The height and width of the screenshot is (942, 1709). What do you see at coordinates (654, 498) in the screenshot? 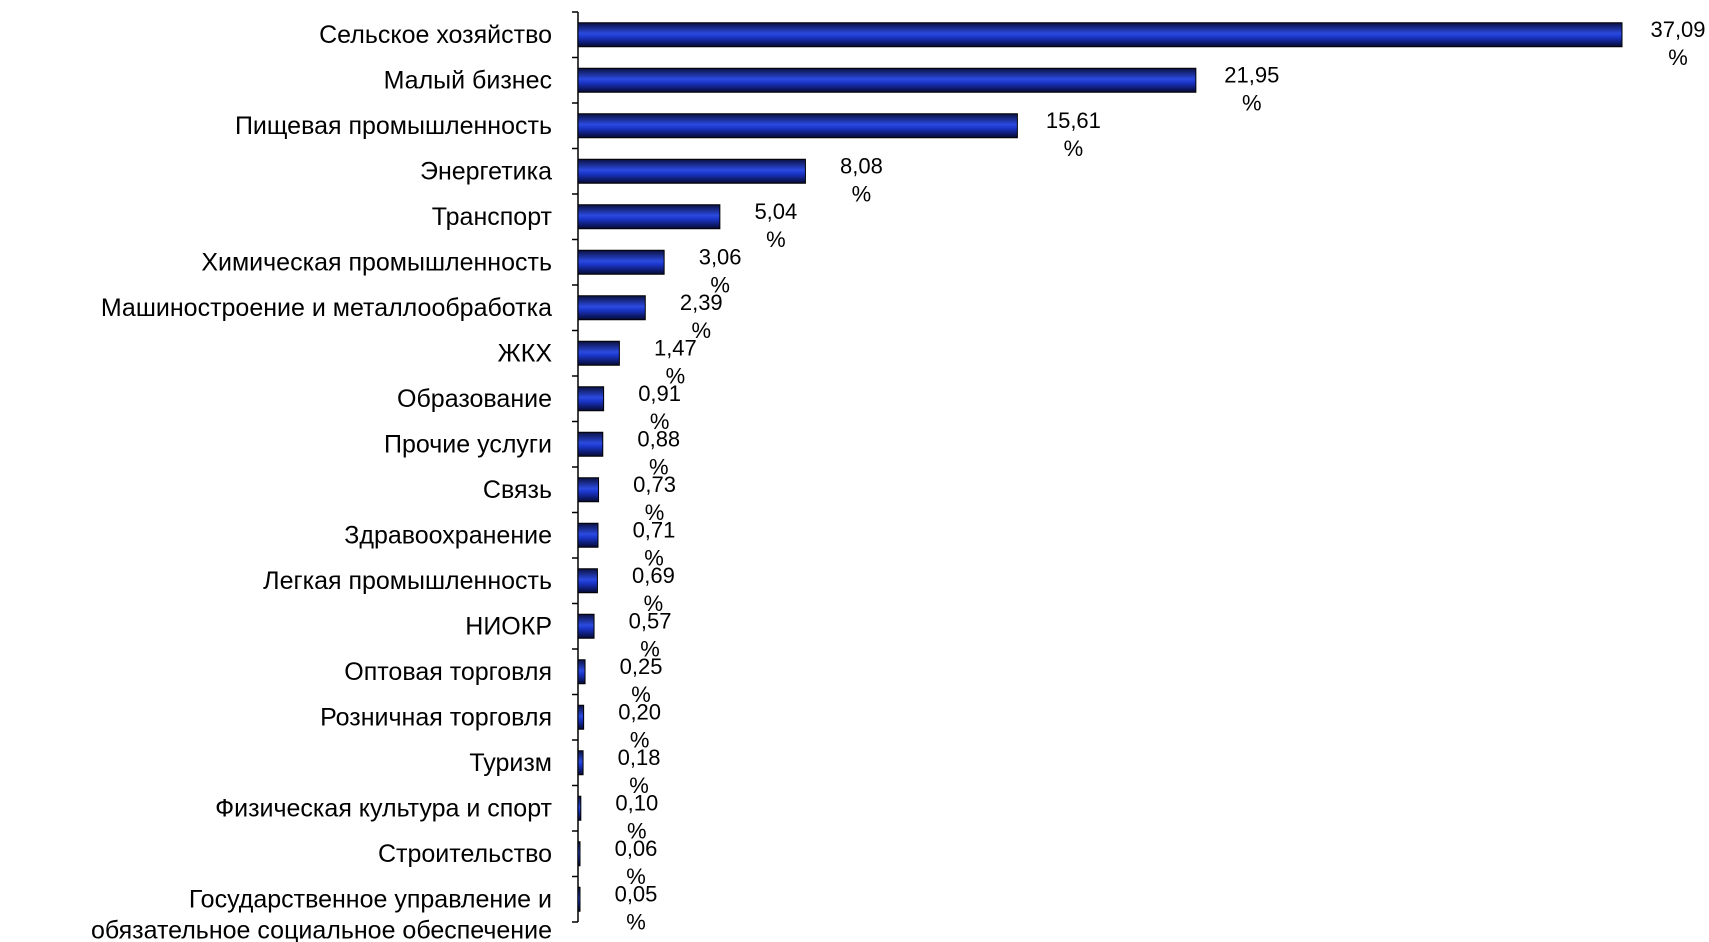
I see `value-label: 0,73%` at bounding box center [654, 498].